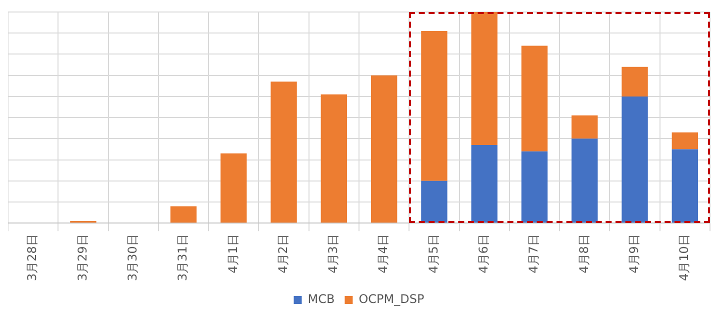 Image resolution: width=724 pixels, height=324 pixels. Describe the element at coordinates (684, 257) in the screenshot. I see `x-tick-label: 4月10日` at that location.